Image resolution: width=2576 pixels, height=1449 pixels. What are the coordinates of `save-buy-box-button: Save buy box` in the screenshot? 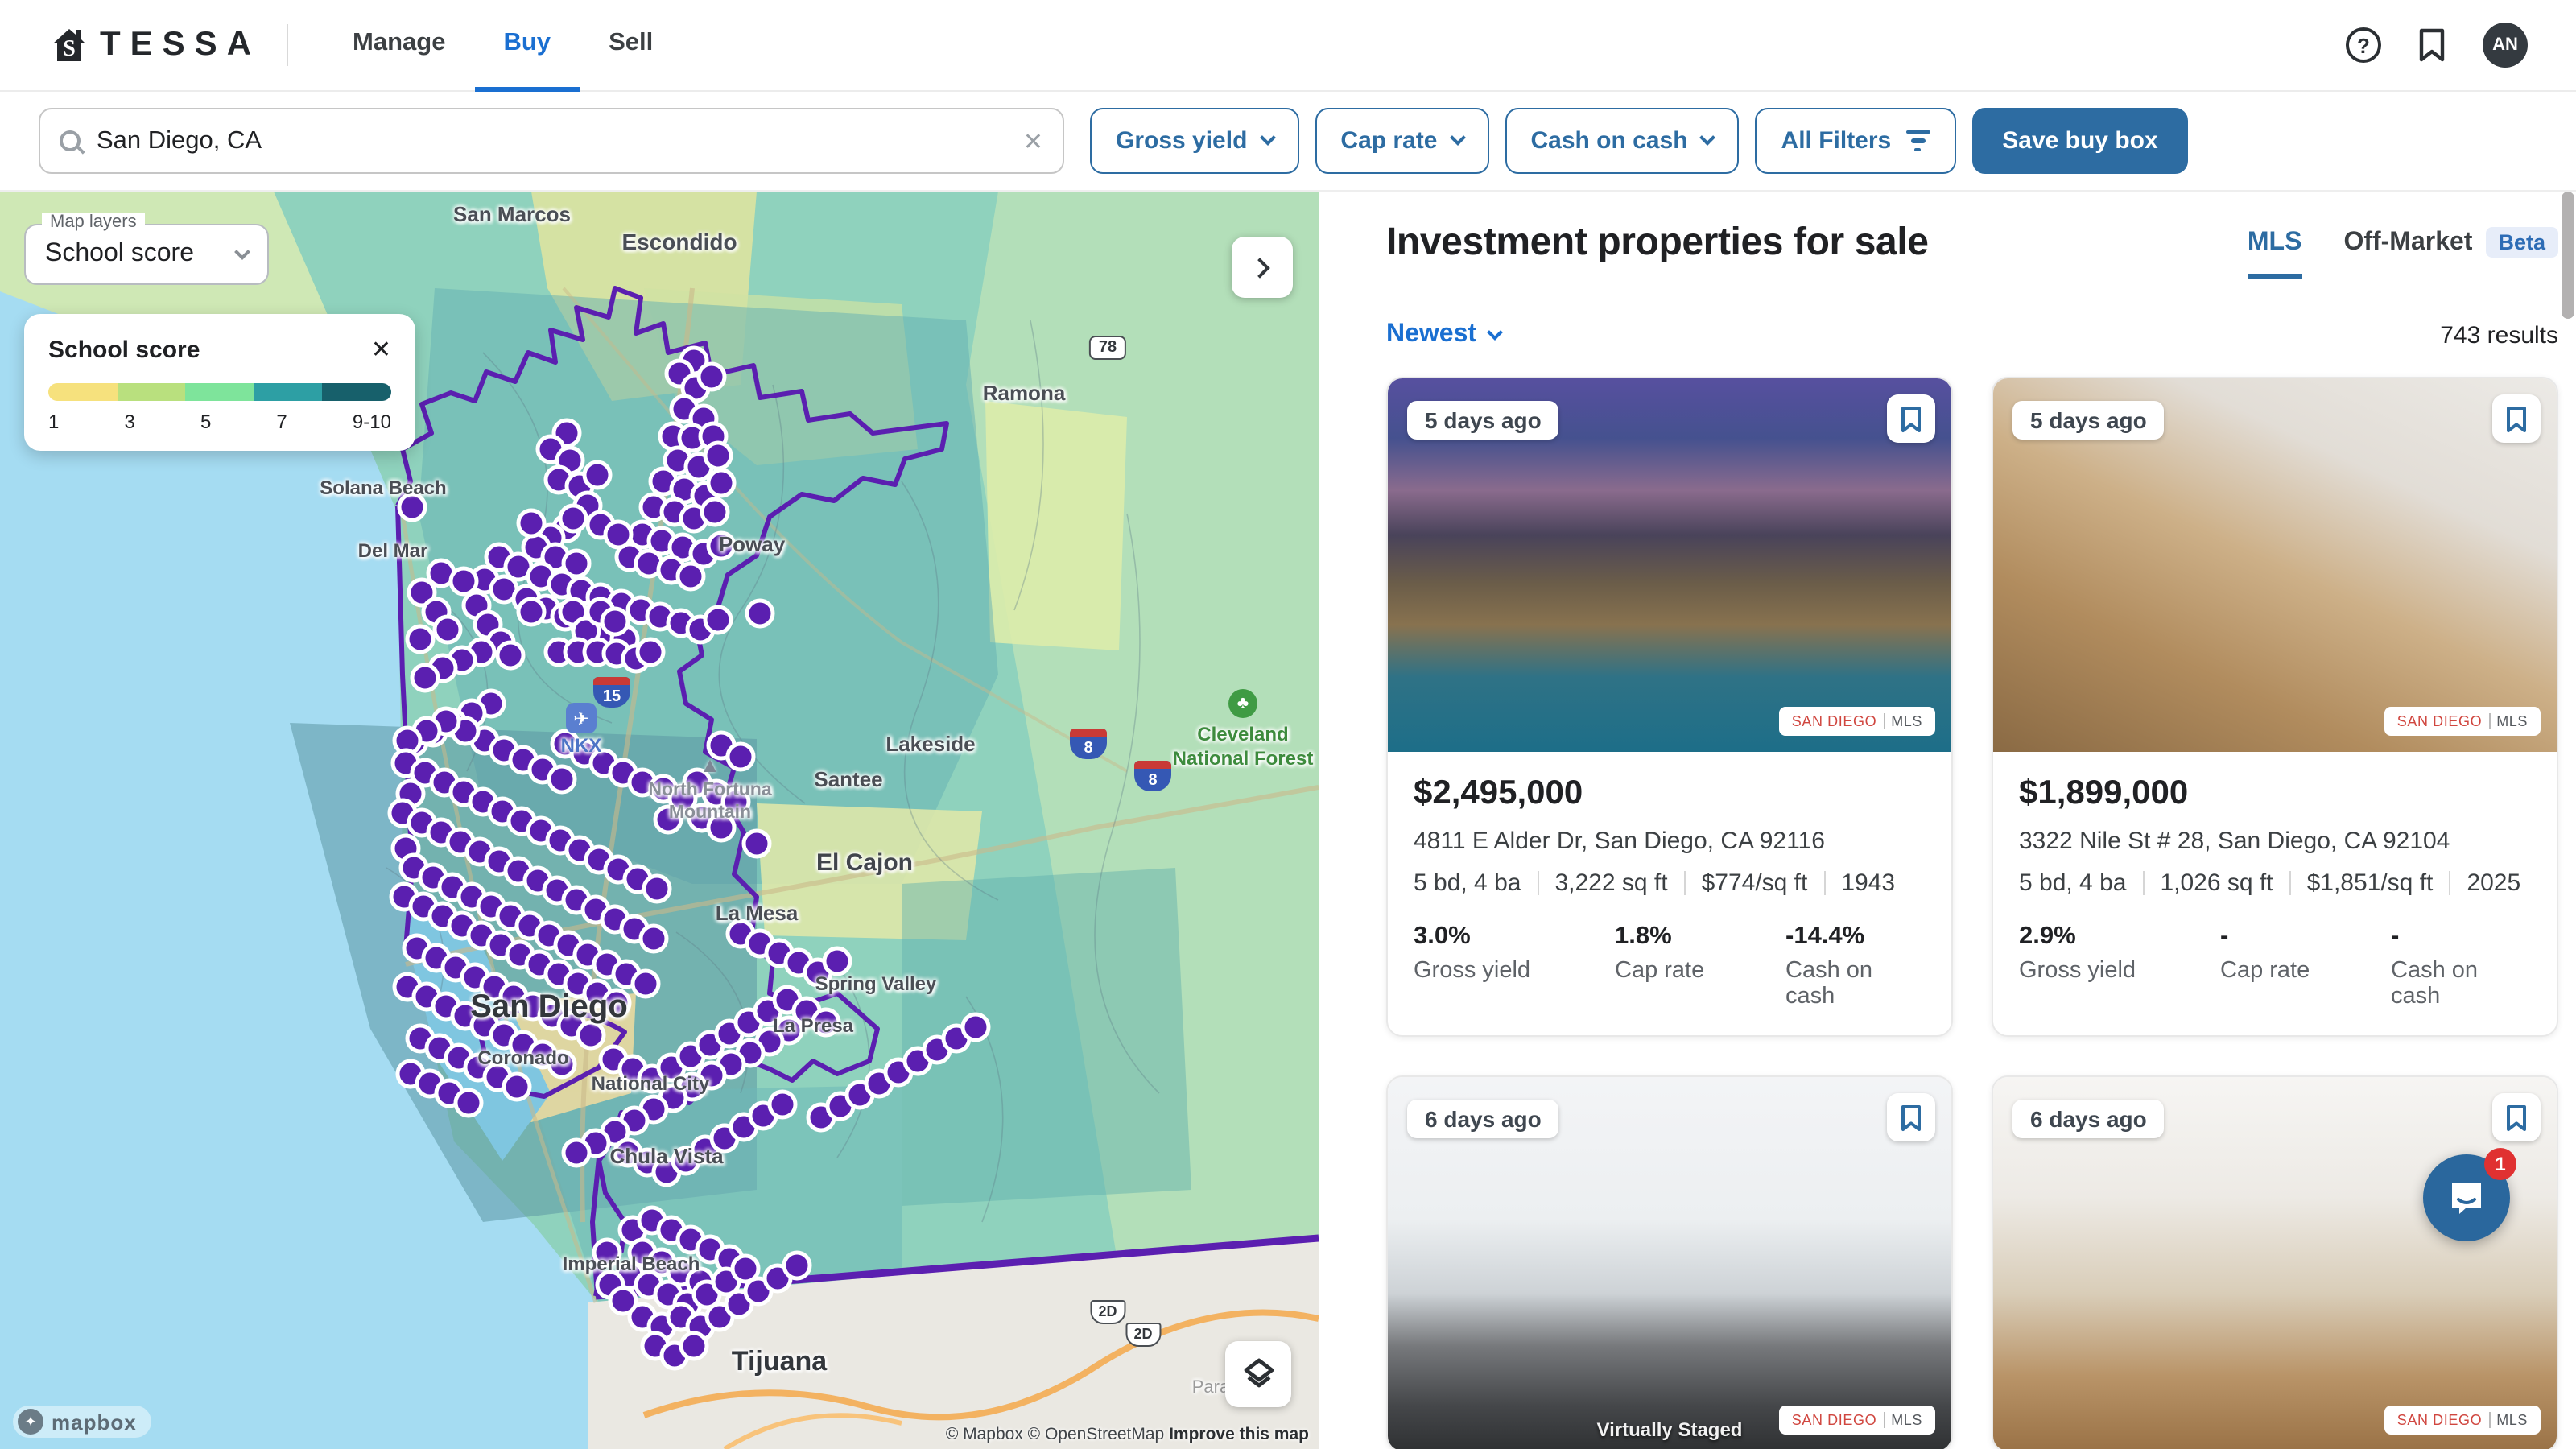 It's located at (2080, 141).